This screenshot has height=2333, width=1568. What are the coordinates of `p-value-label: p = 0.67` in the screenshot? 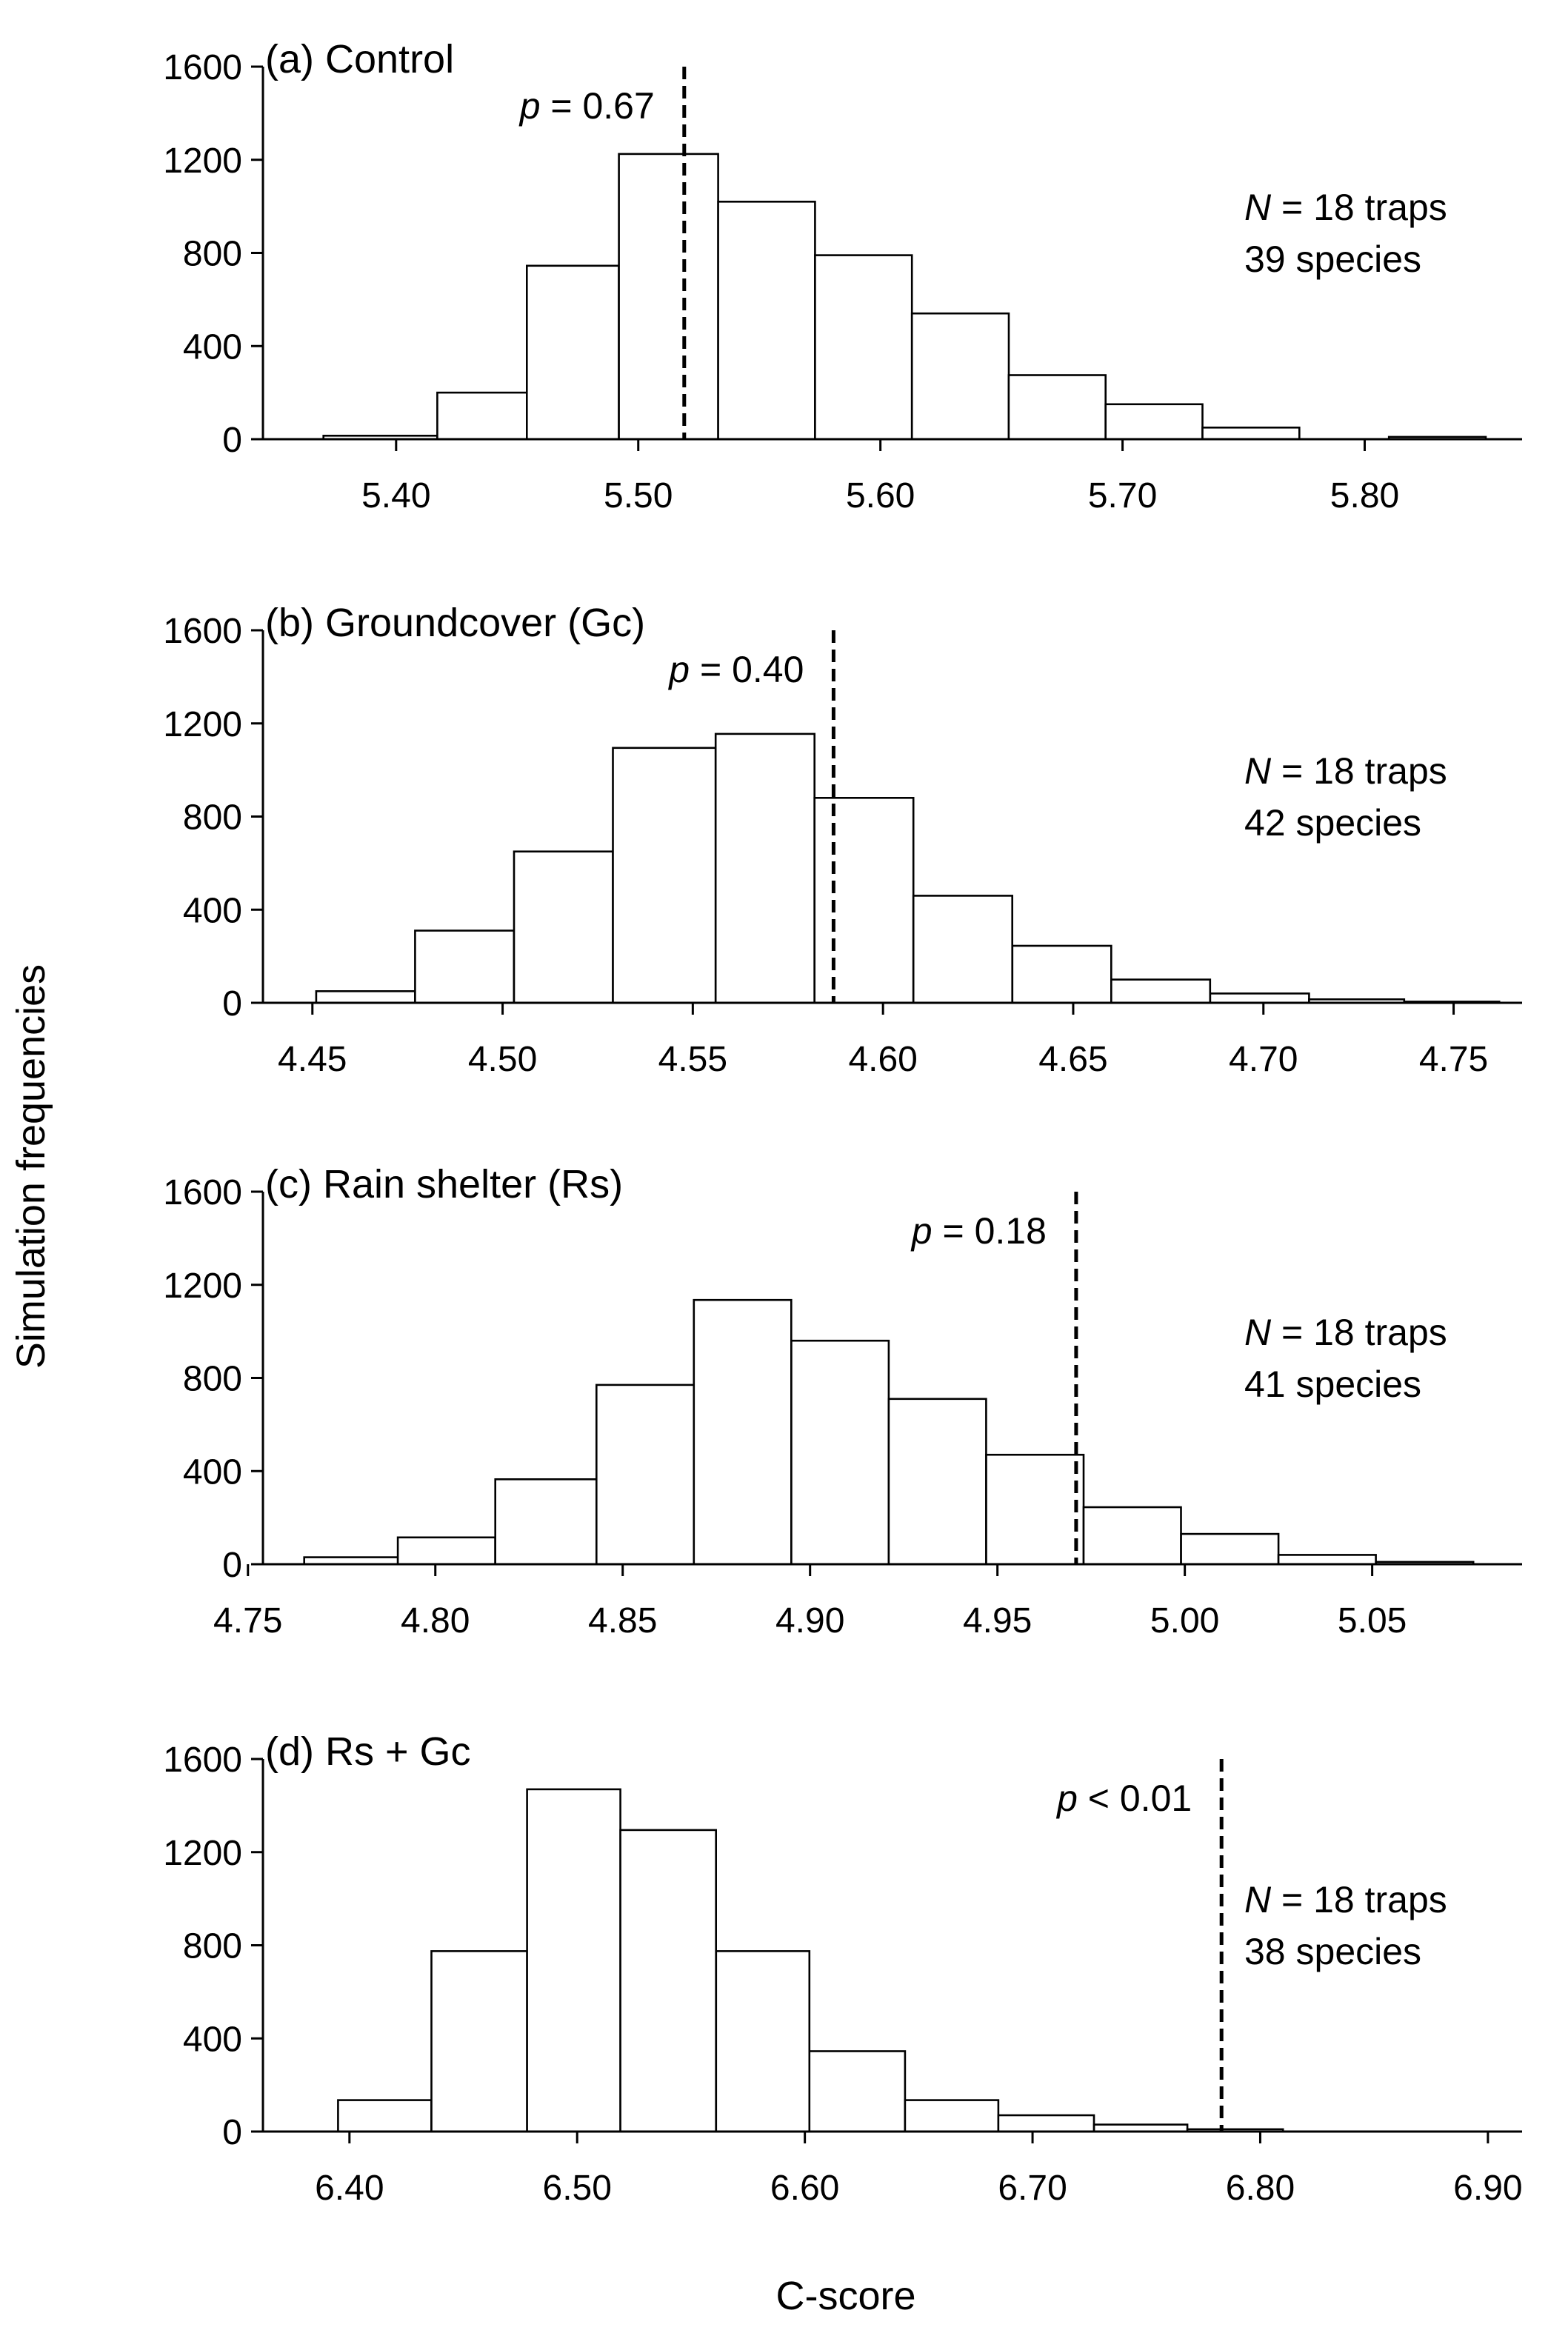 It's located at (586, 106).